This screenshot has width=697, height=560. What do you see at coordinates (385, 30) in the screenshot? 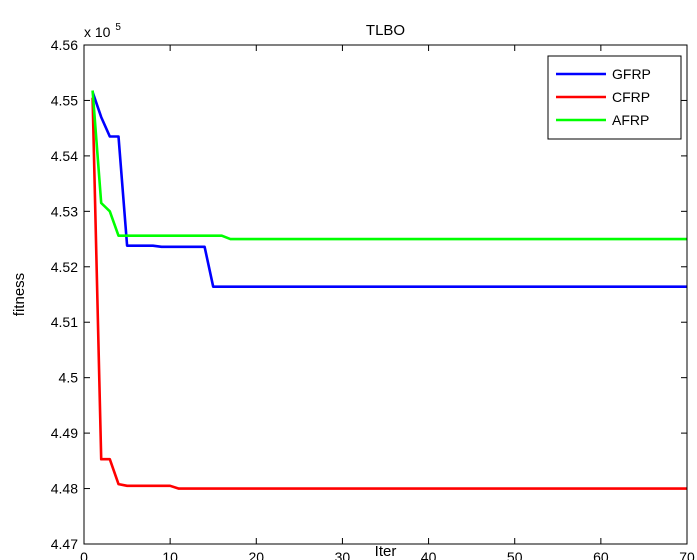
I see `chart-title: TLBO` at bounding box center [385, 30].